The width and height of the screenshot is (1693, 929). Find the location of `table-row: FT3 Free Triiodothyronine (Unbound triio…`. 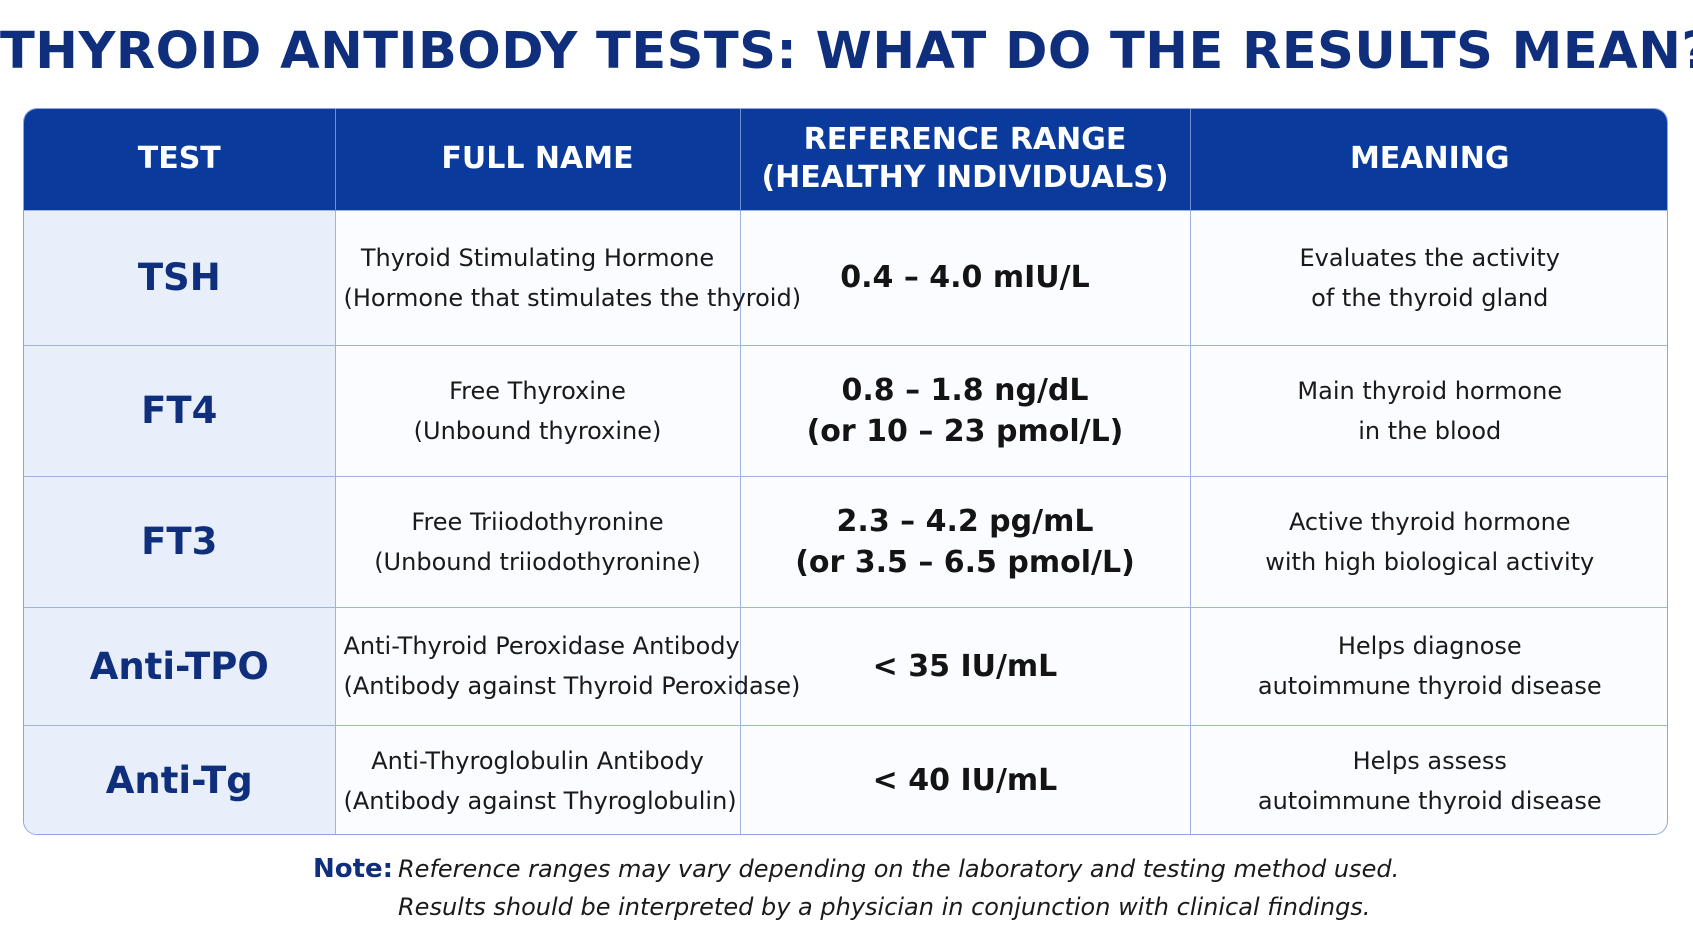

table-row: FT3 Free Triiodothyronine (Unbound triio… is located at coordinates (845, 541).